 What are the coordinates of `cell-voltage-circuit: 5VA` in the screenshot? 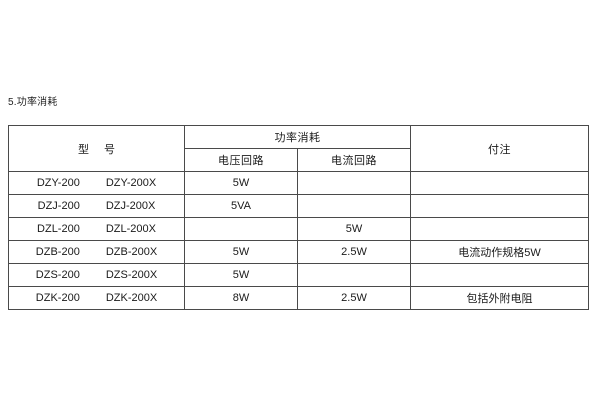 It's located at (241, 206).